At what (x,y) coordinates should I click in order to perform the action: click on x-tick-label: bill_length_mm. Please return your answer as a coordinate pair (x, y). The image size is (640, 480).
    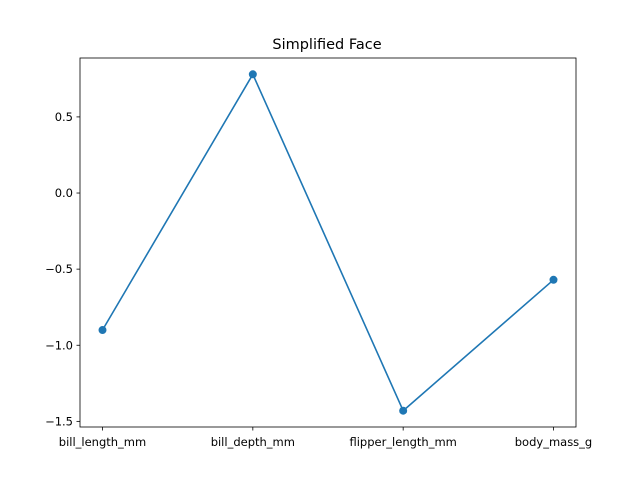
    Looking at the image, I should click on (102, 442).